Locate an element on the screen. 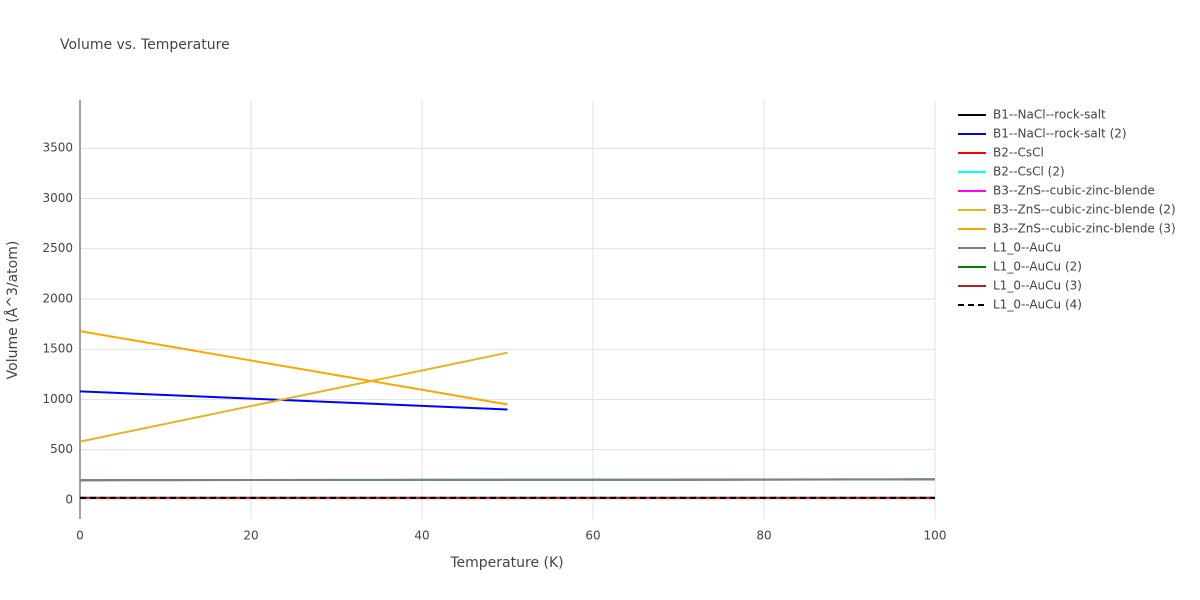 This screenshot has height=600, width=1200. y-tick-label: 1000 is located at coordinates (57, 399).